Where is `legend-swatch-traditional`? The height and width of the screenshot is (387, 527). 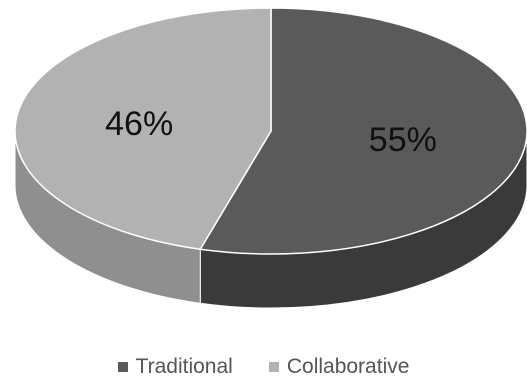 legend-swatch-traditional is located at coordinates (122, 367).